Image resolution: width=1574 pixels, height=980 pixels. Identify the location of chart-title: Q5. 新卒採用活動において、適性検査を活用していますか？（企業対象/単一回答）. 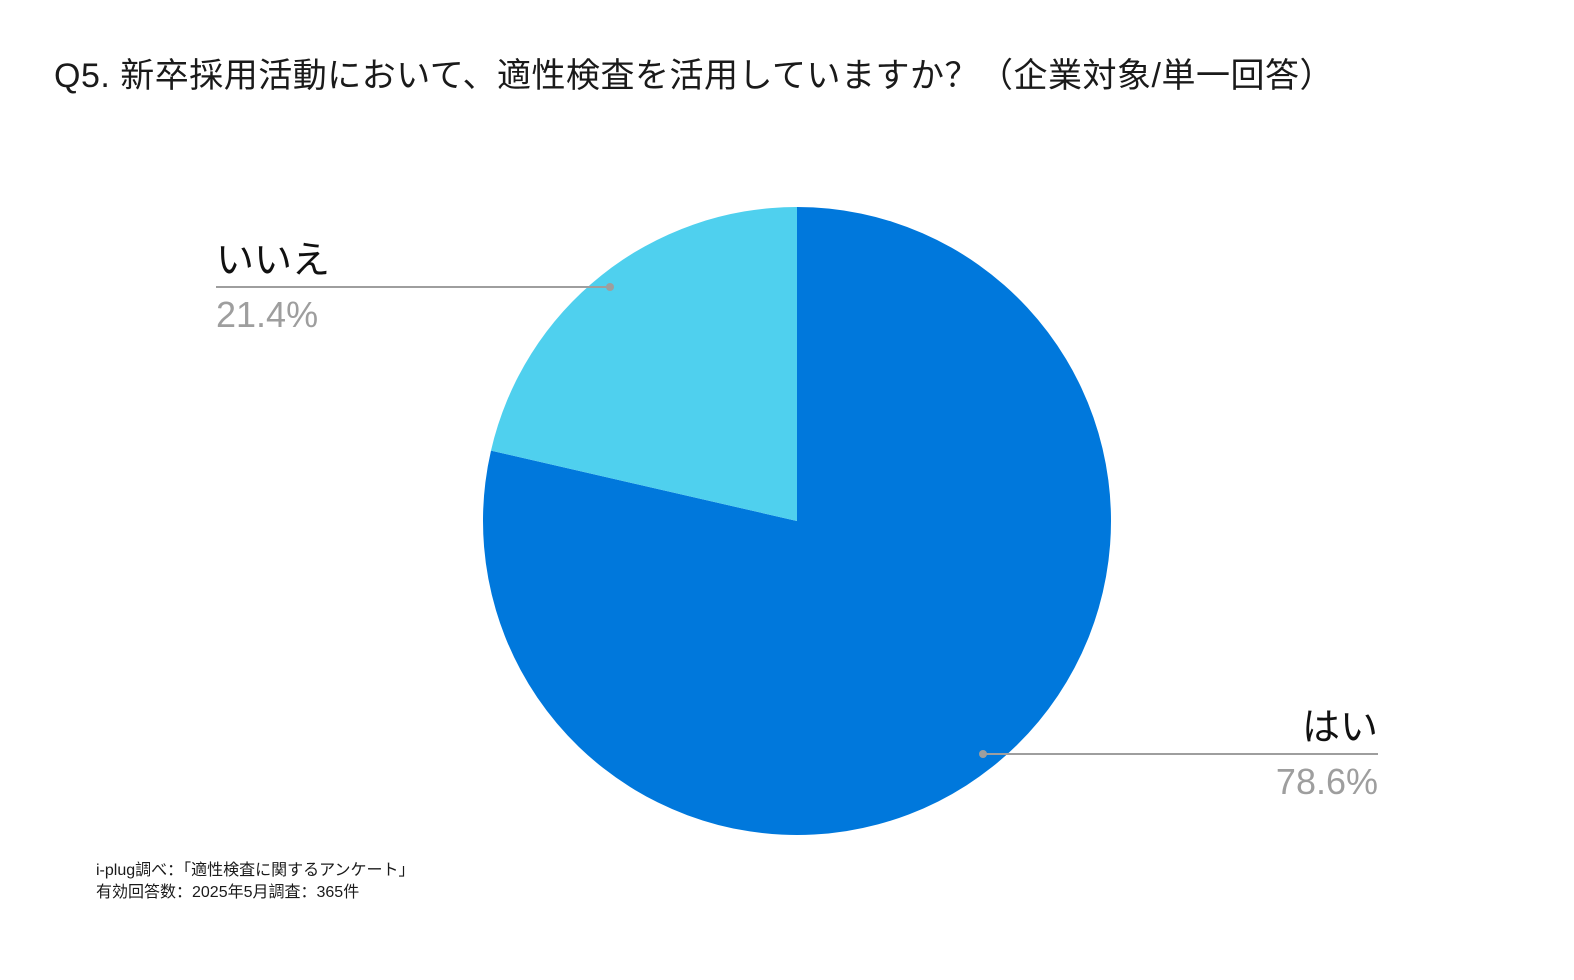
(694, 76).